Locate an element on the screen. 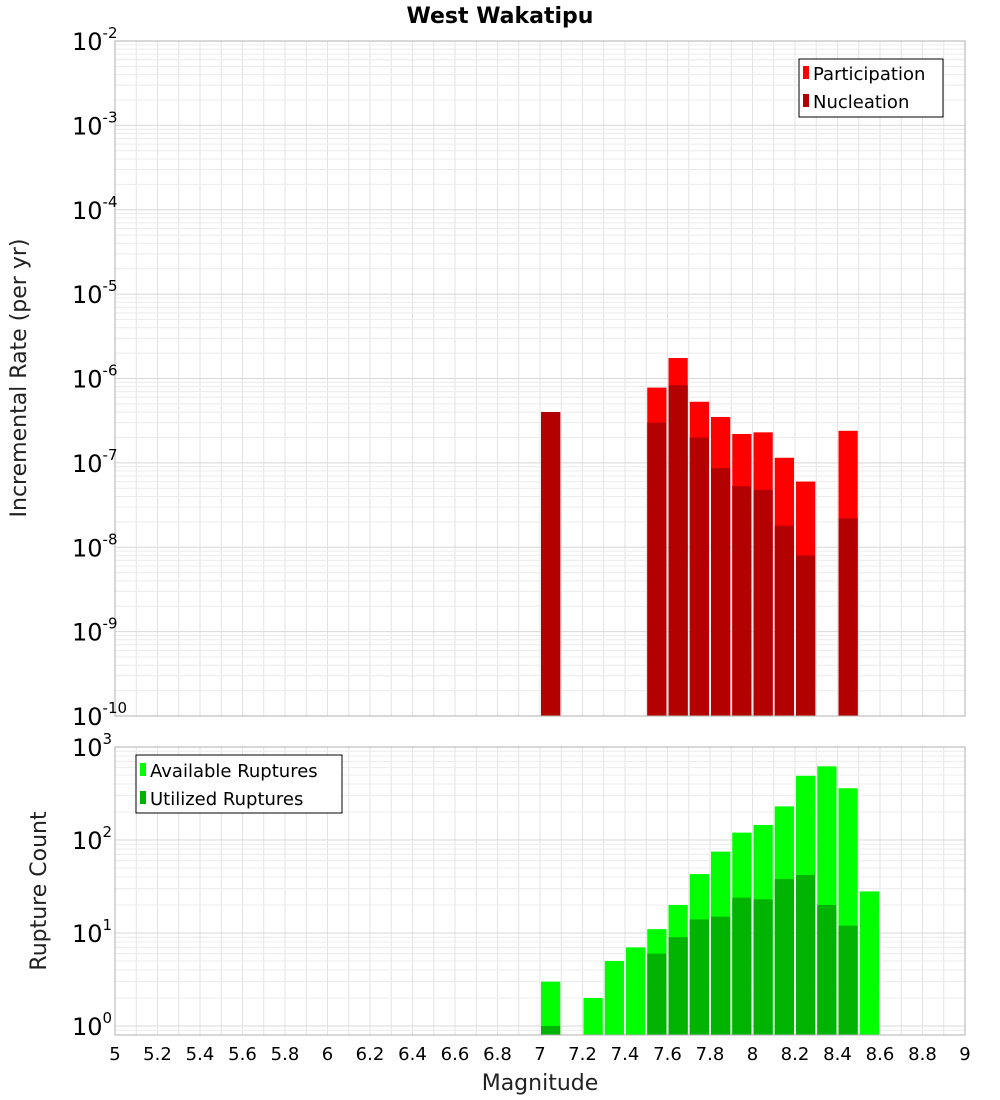  x-tick-label: 6.6 is located at coordinates (455, 1054).